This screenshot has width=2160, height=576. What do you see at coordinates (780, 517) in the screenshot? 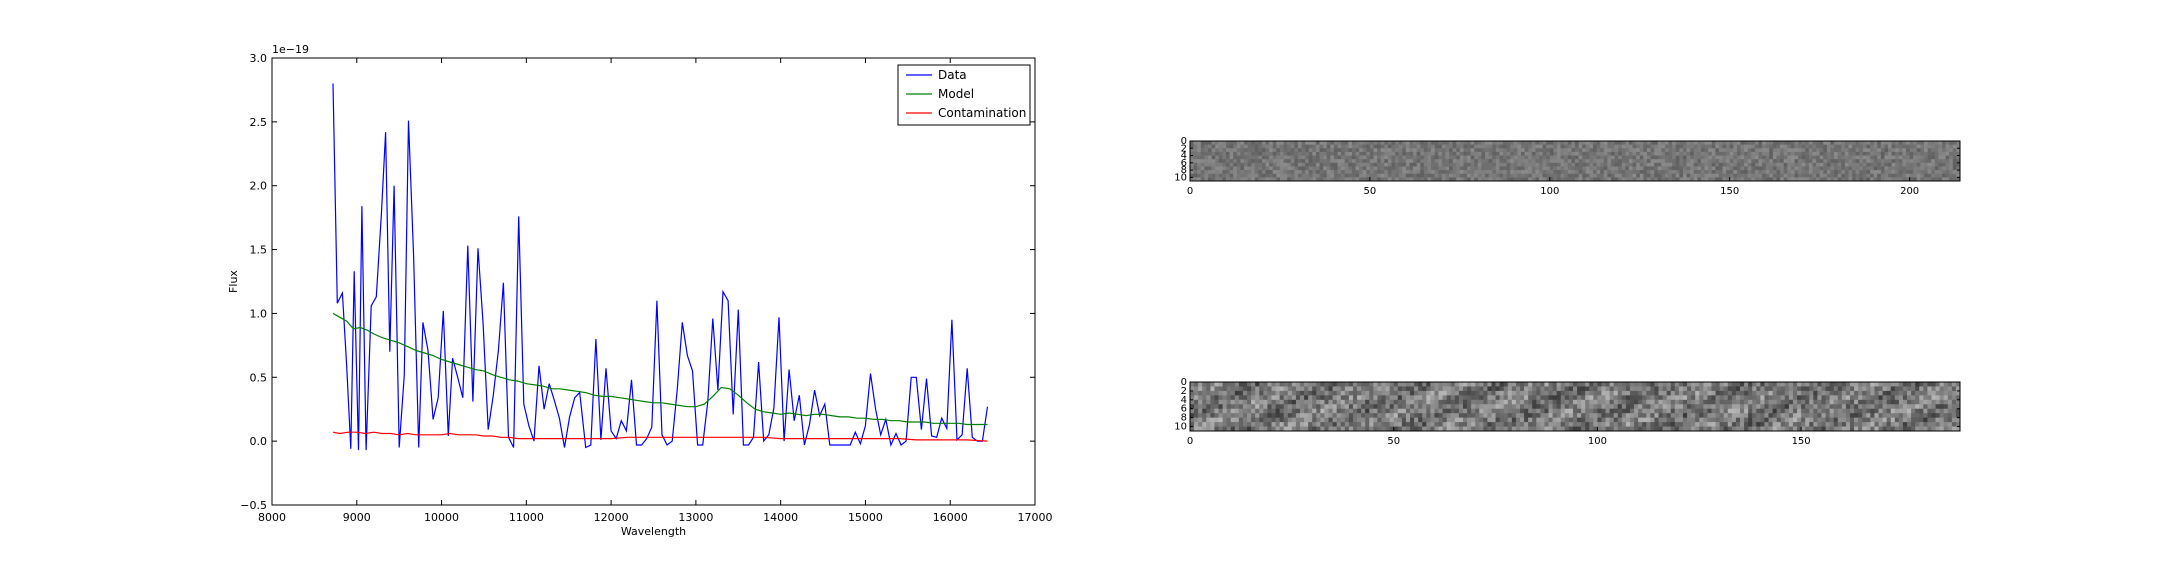
I see `x-tick-label: 14000` at bounding box center [780, 517].